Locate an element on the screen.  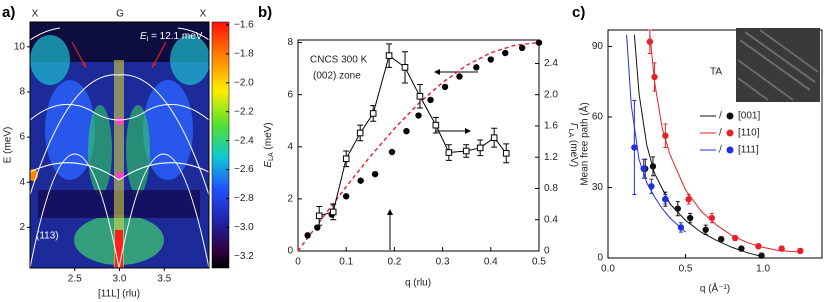
colorbar-tick-label: −2.6 is located at coordinates (244, 169).